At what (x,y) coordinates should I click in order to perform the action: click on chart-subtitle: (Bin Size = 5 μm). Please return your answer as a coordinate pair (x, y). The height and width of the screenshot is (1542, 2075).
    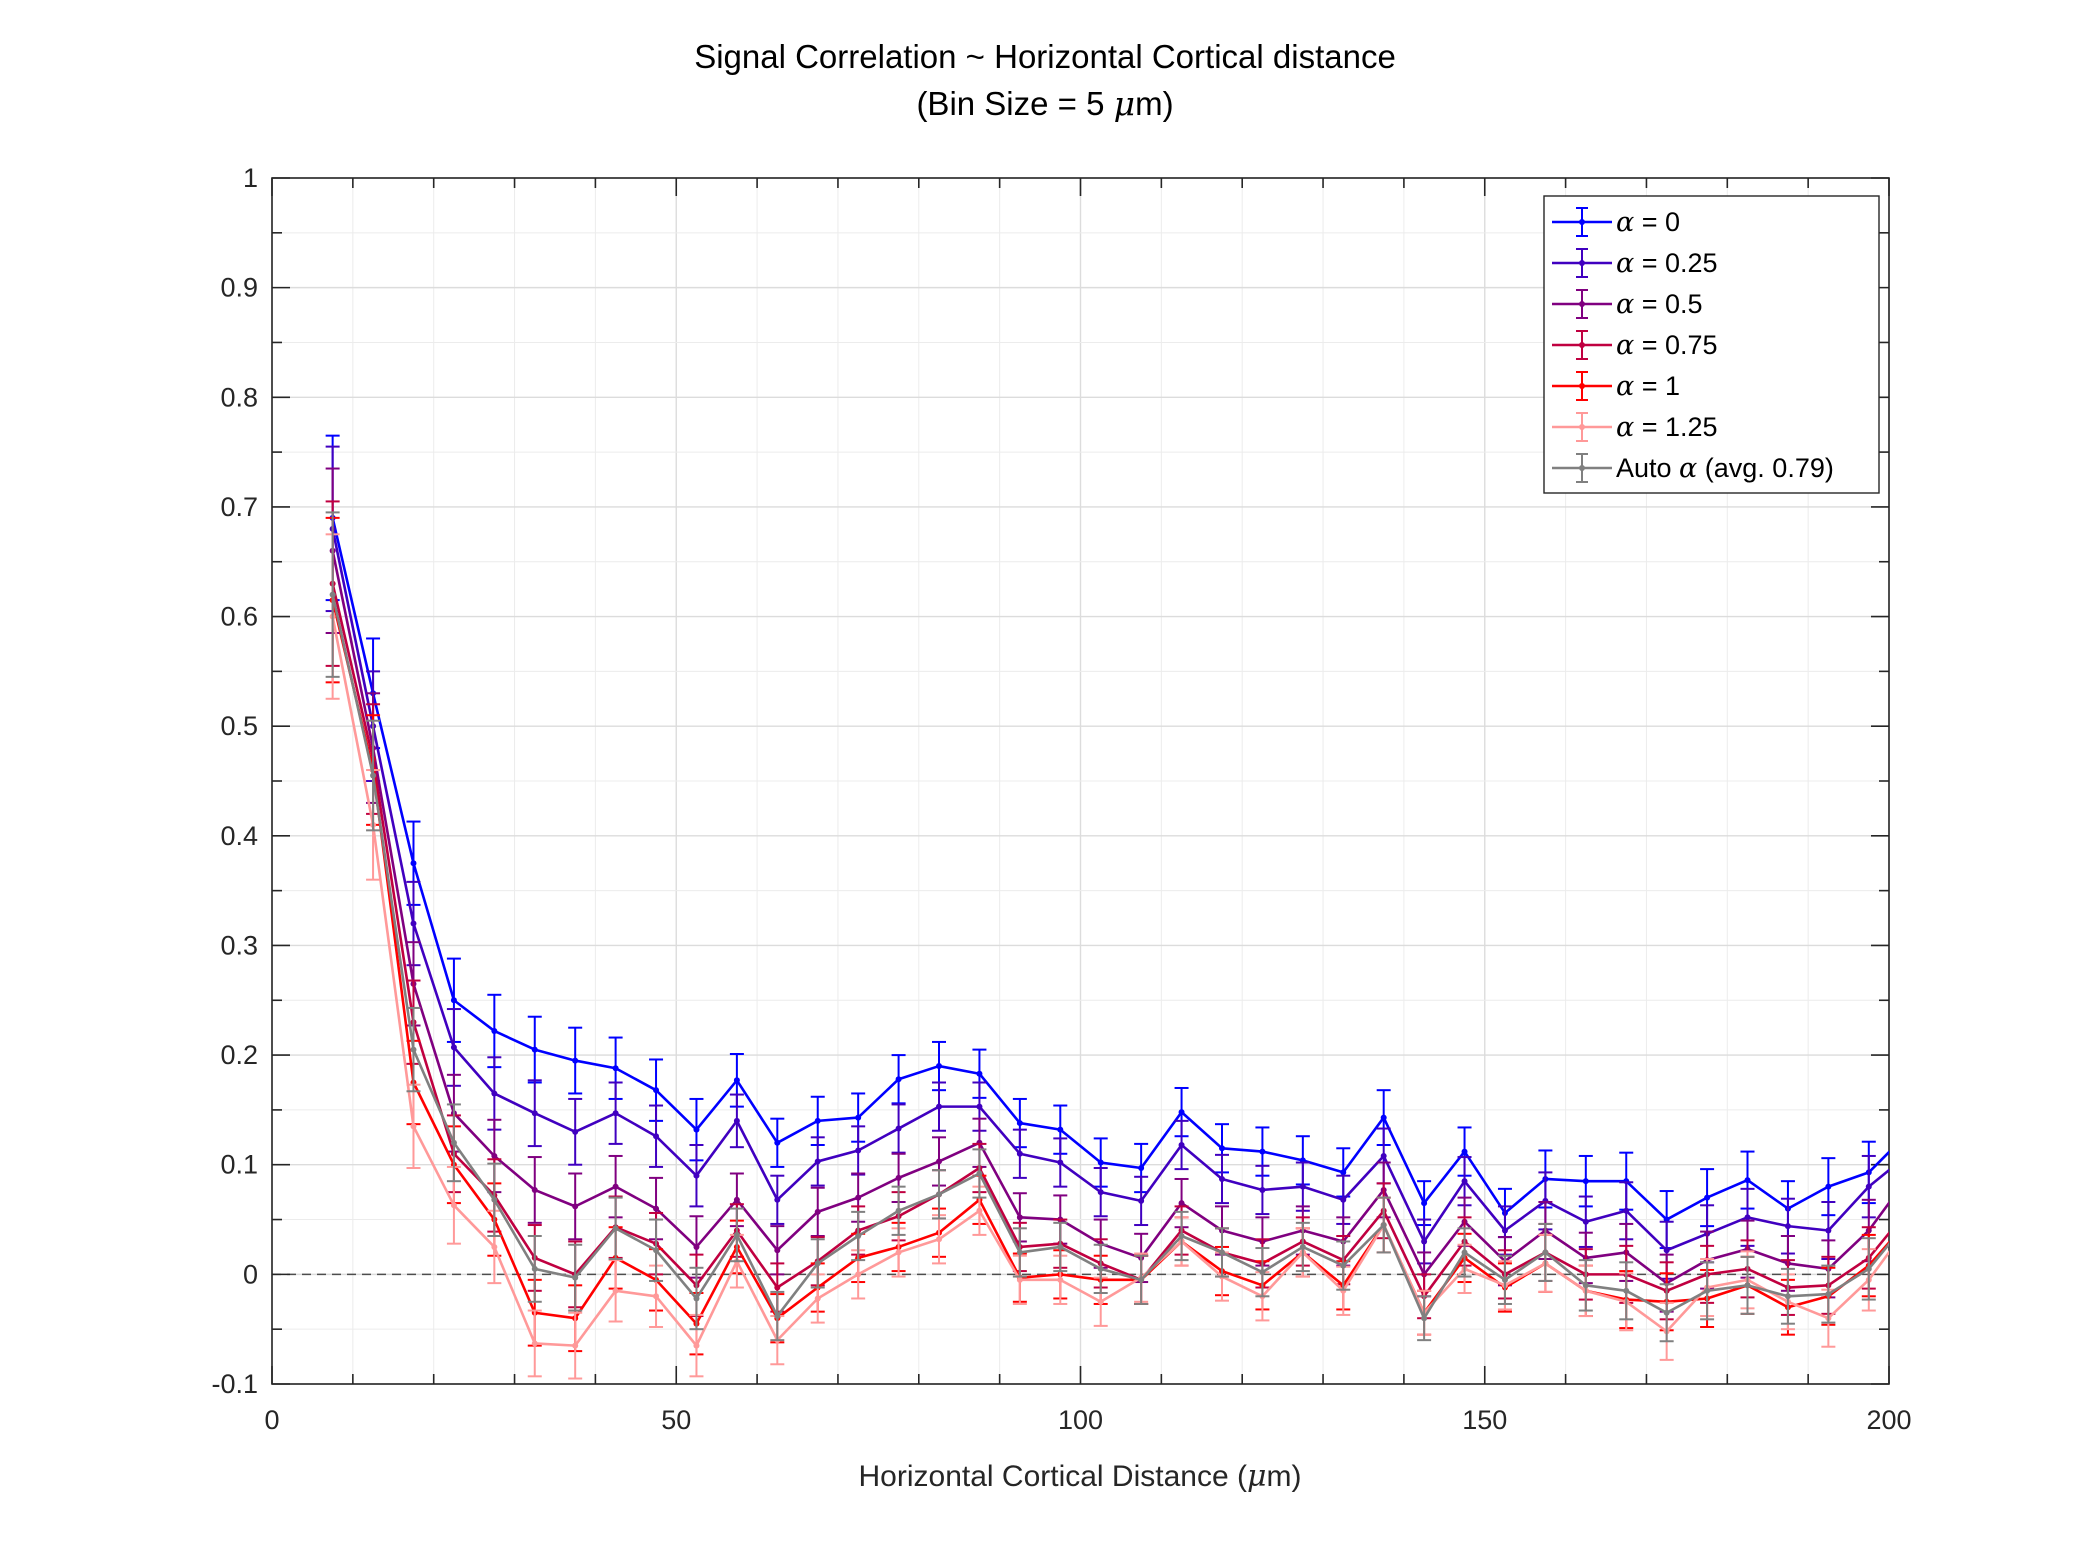
    Looking at the image, I should click on (1044, 103).